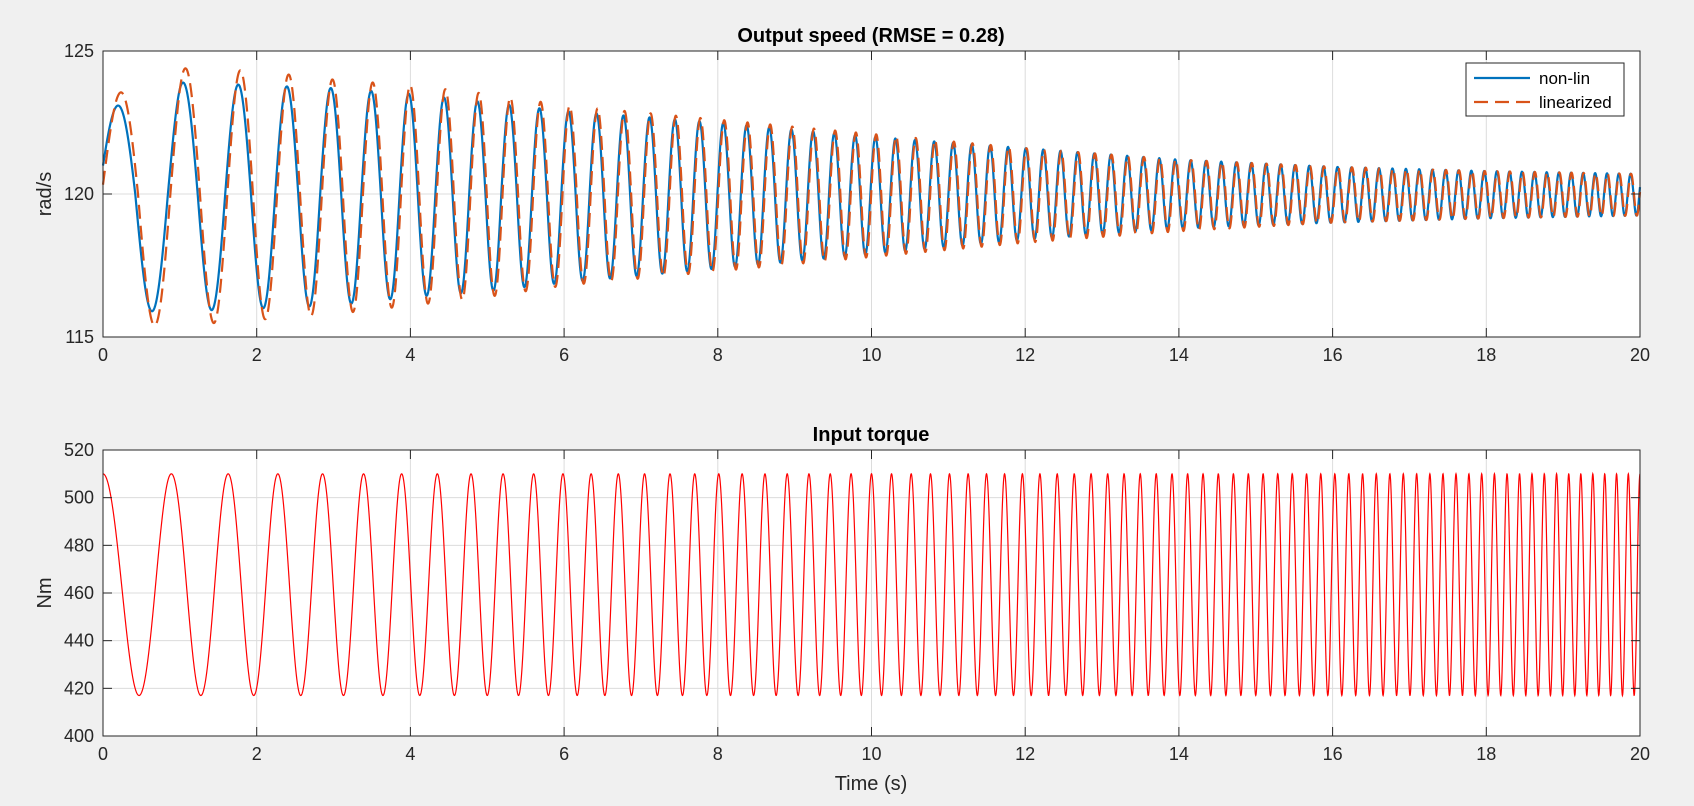  What do you see at coordinates (79, 337) in the screenshot?
I see `y-tick-label: 115` at bounding box center [79, 337].